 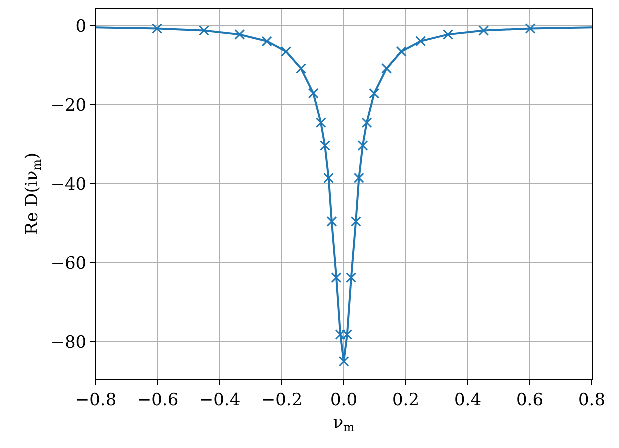 What do you see at coordinates (68, 343) in the screenshot?
I see `y-tick-label: −80` at bounding box center [68, 343].